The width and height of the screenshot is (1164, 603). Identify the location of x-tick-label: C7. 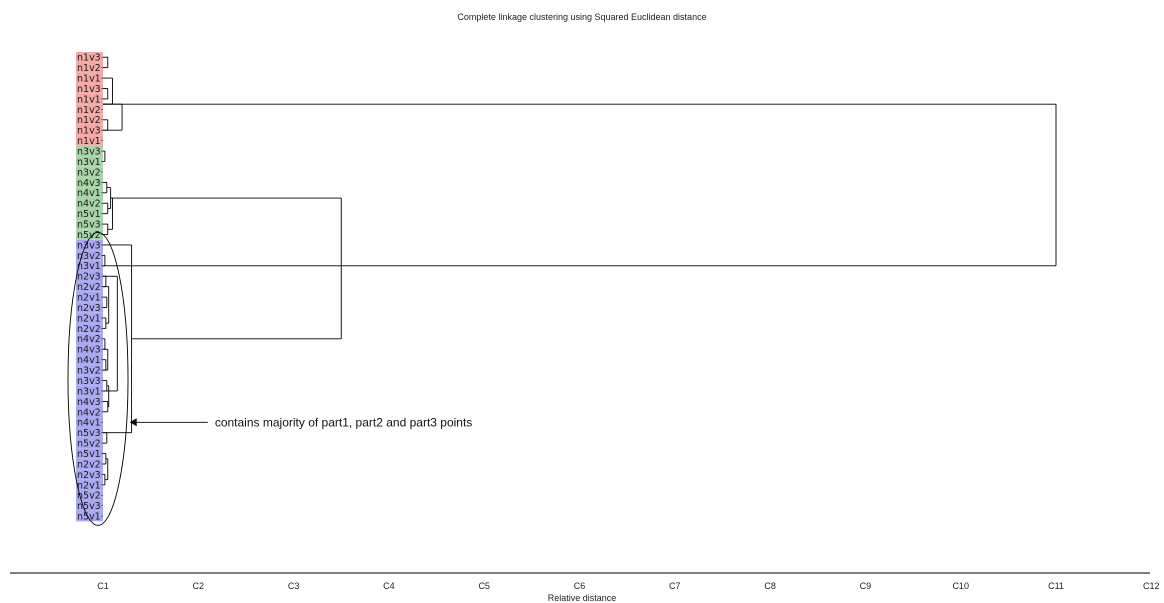
(675, 586).